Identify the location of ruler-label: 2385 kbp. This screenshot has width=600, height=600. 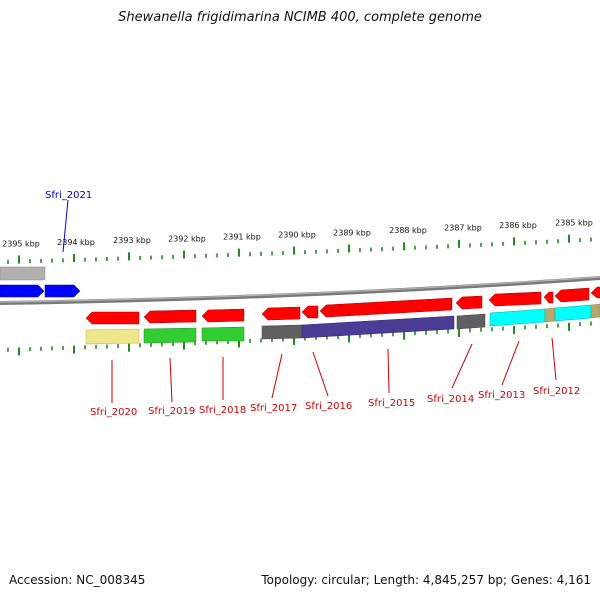
(574, 222).